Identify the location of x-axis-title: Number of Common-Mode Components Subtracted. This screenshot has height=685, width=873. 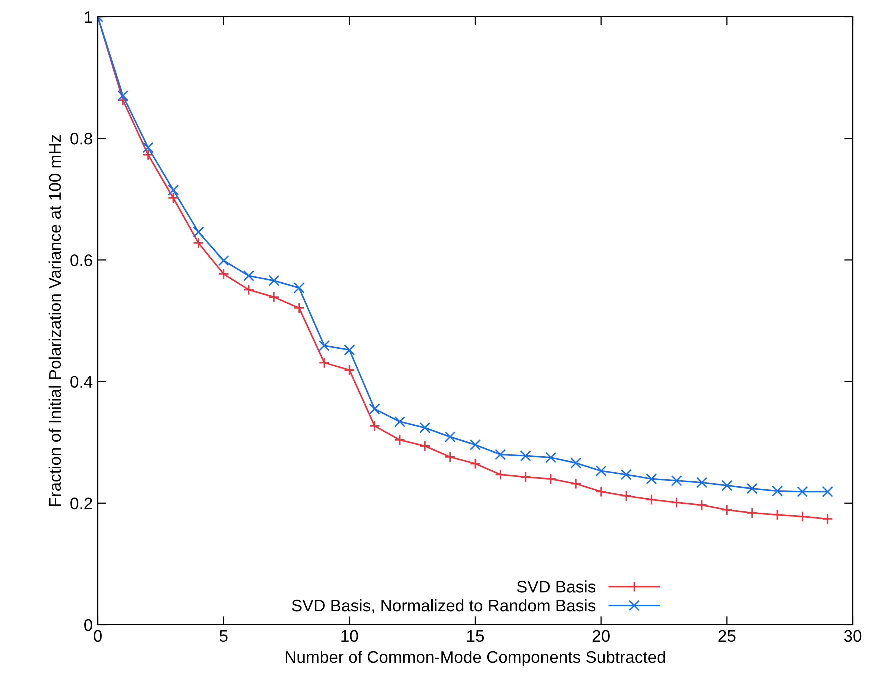
(476, 658).